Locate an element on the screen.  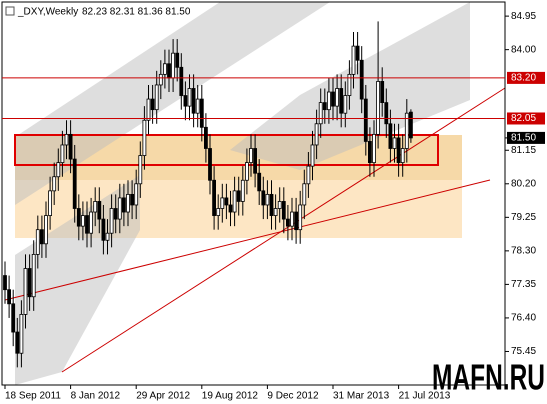
x-tick-label: 18 Sep 2011 is located at coordinates (33, 396).